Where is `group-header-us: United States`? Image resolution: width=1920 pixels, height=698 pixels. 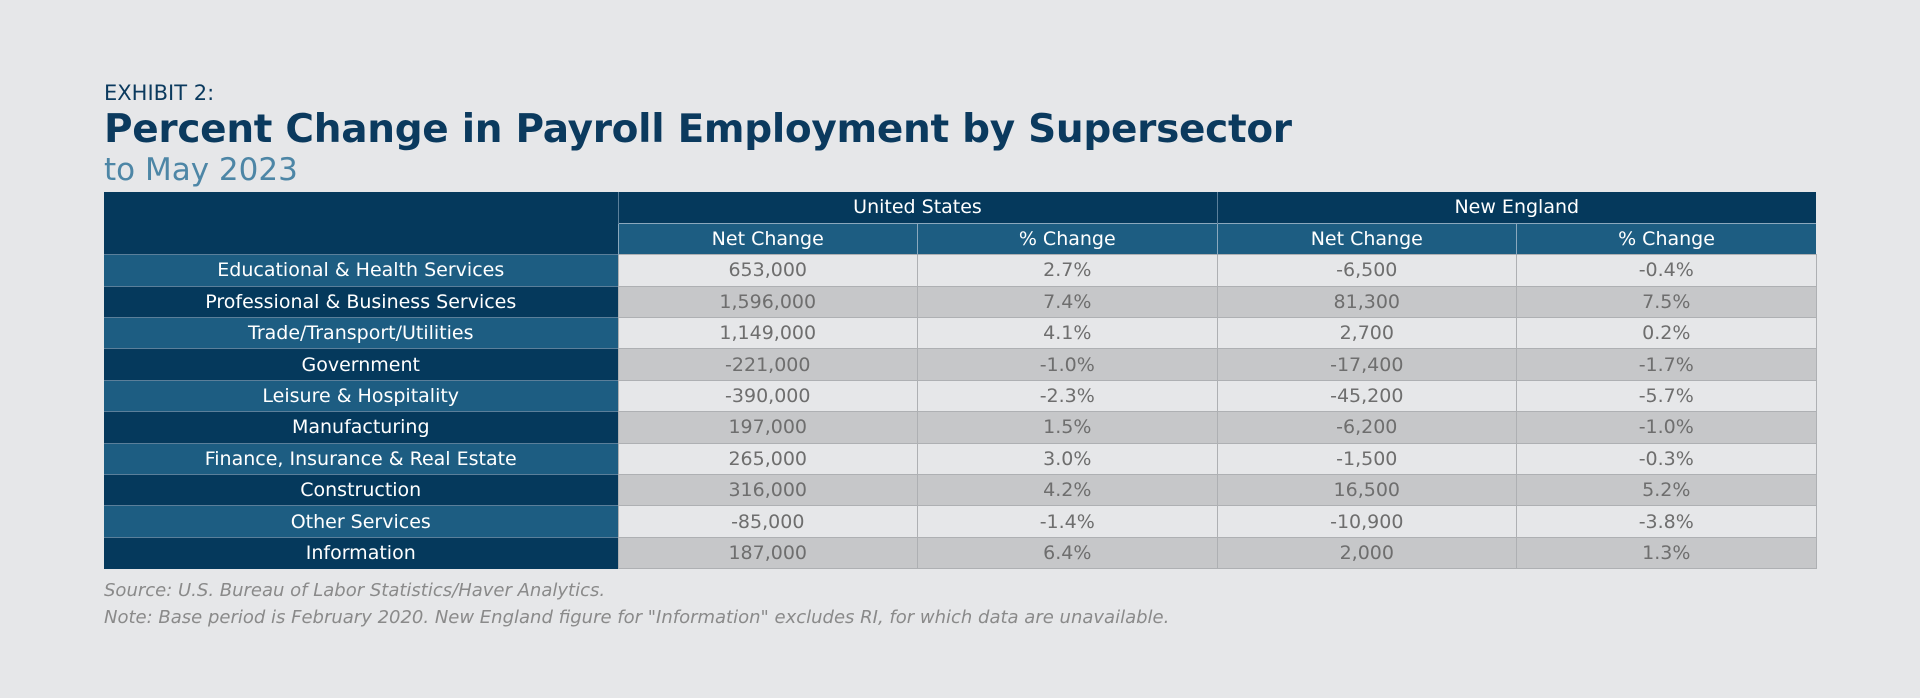
group-header-us: United States is located at coordinates (917, 208).